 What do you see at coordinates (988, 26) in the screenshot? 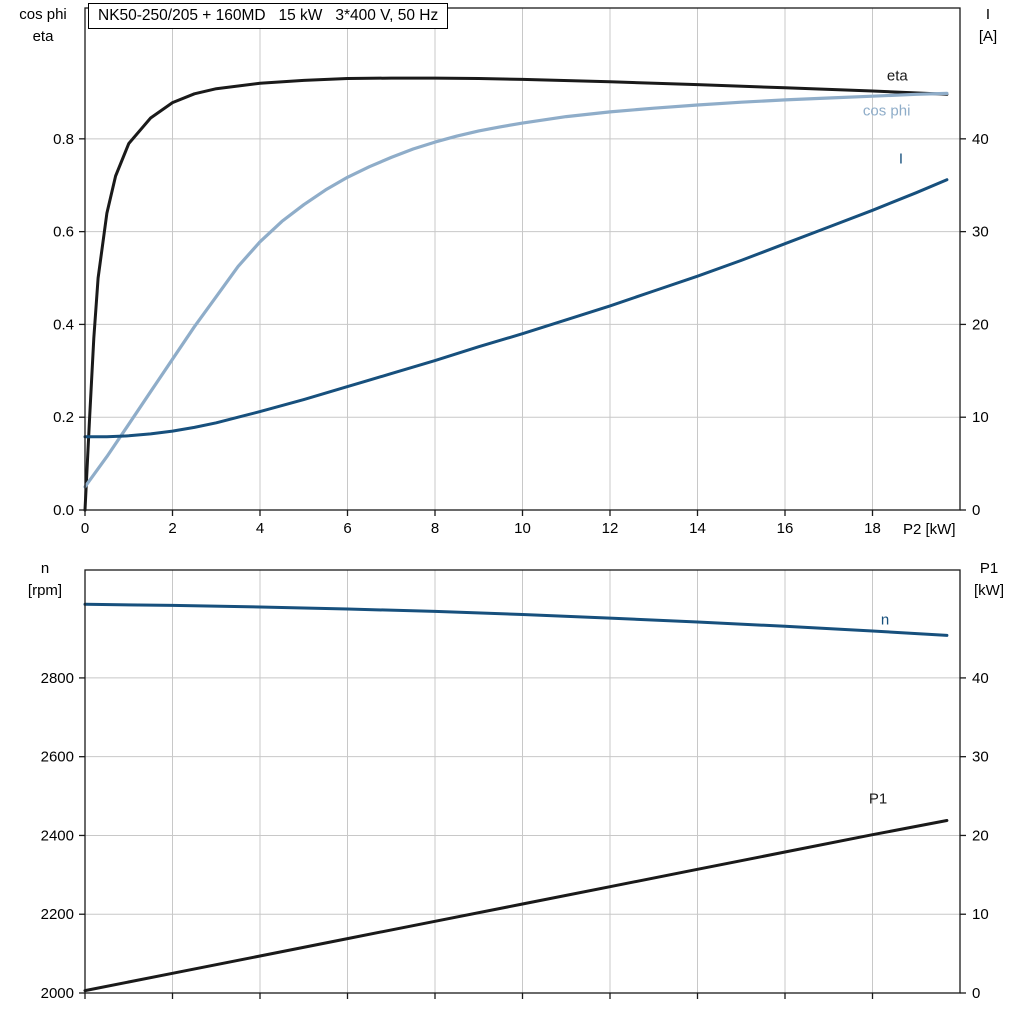
I see `top-right-axis-title: I [A]` at bounding box center [988, 26].